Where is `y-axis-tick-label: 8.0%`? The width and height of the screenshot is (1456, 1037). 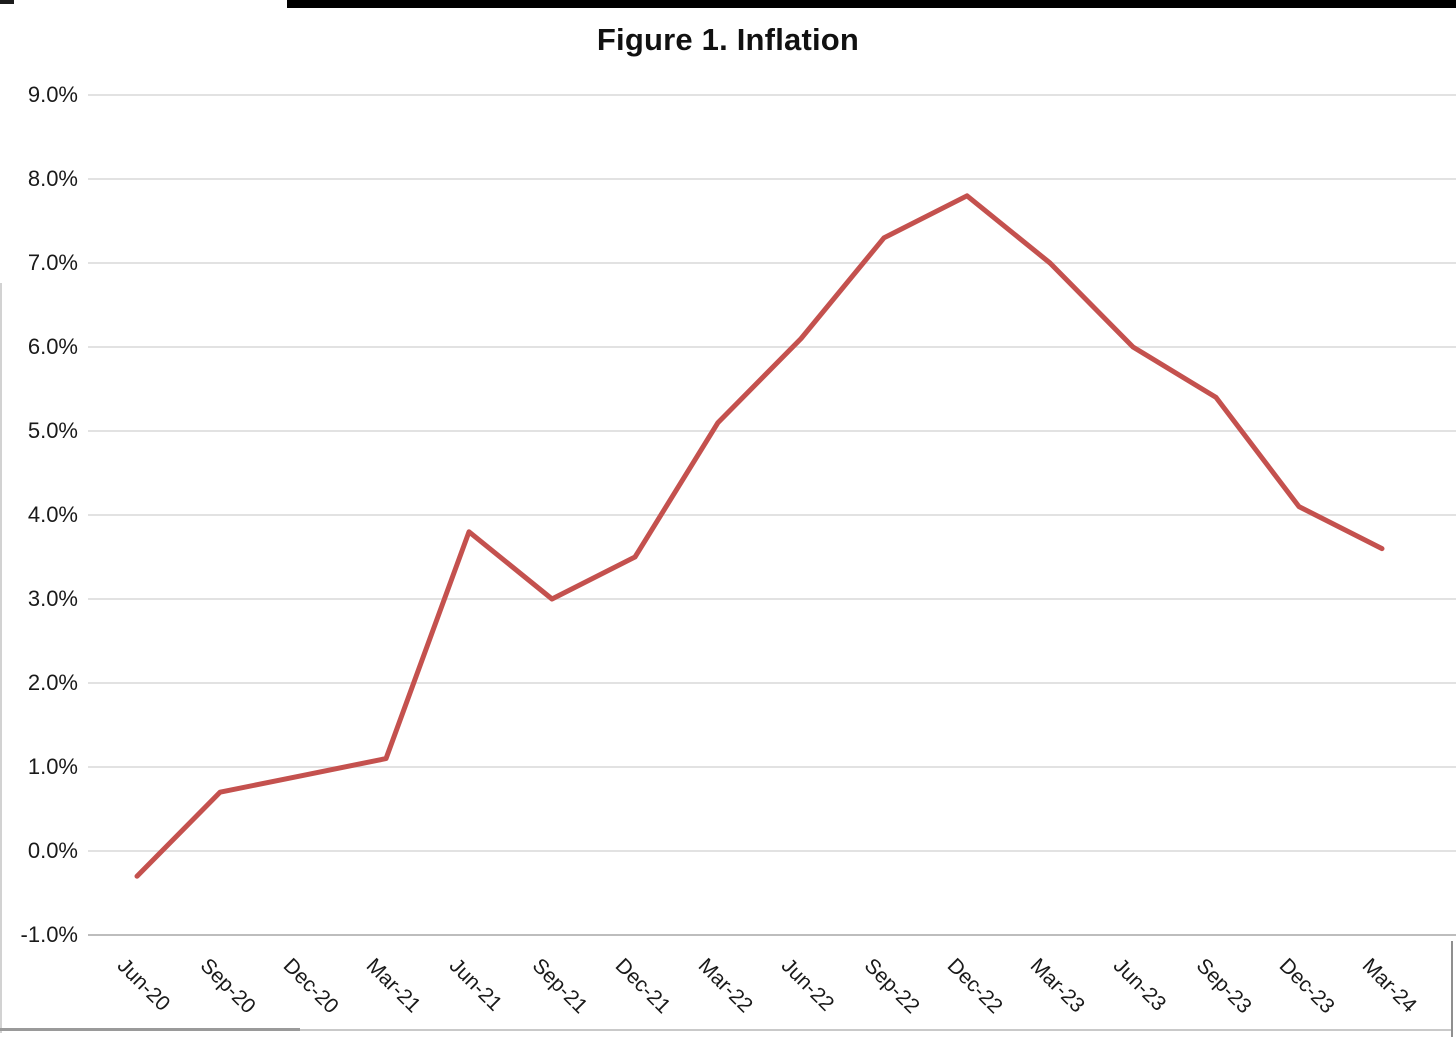
y-axis-tick-label: 8.0% is located at coordinates (52, 178).